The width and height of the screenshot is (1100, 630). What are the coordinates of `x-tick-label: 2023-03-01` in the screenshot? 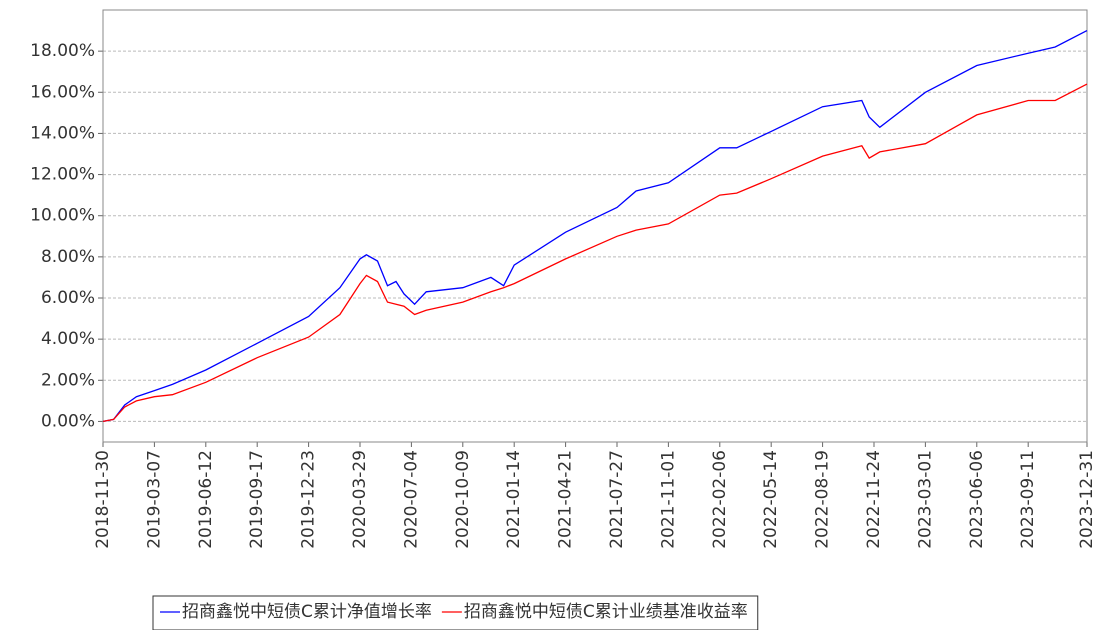 It's located at (925, 499).